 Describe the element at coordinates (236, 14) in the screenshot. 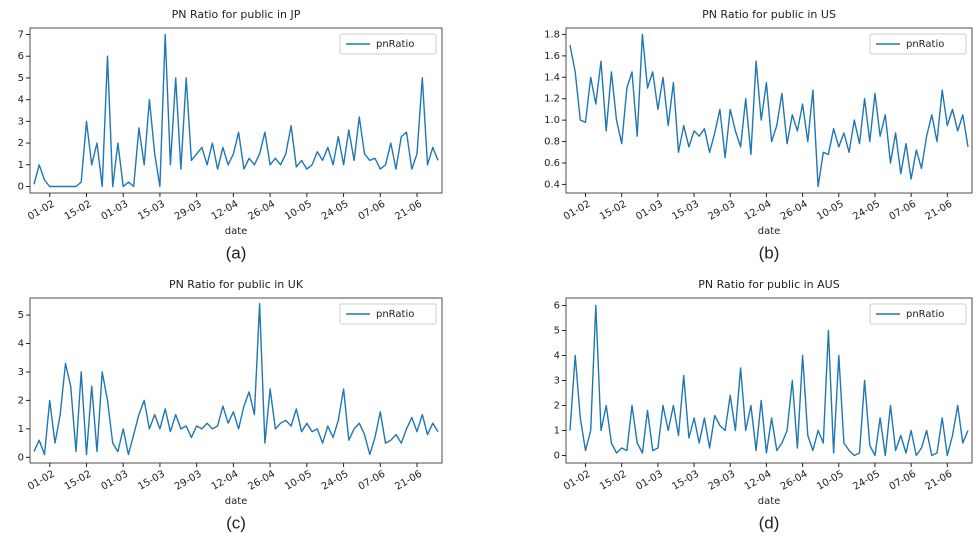

I see `chart-title: PN Ratio for public in JP` at that location.